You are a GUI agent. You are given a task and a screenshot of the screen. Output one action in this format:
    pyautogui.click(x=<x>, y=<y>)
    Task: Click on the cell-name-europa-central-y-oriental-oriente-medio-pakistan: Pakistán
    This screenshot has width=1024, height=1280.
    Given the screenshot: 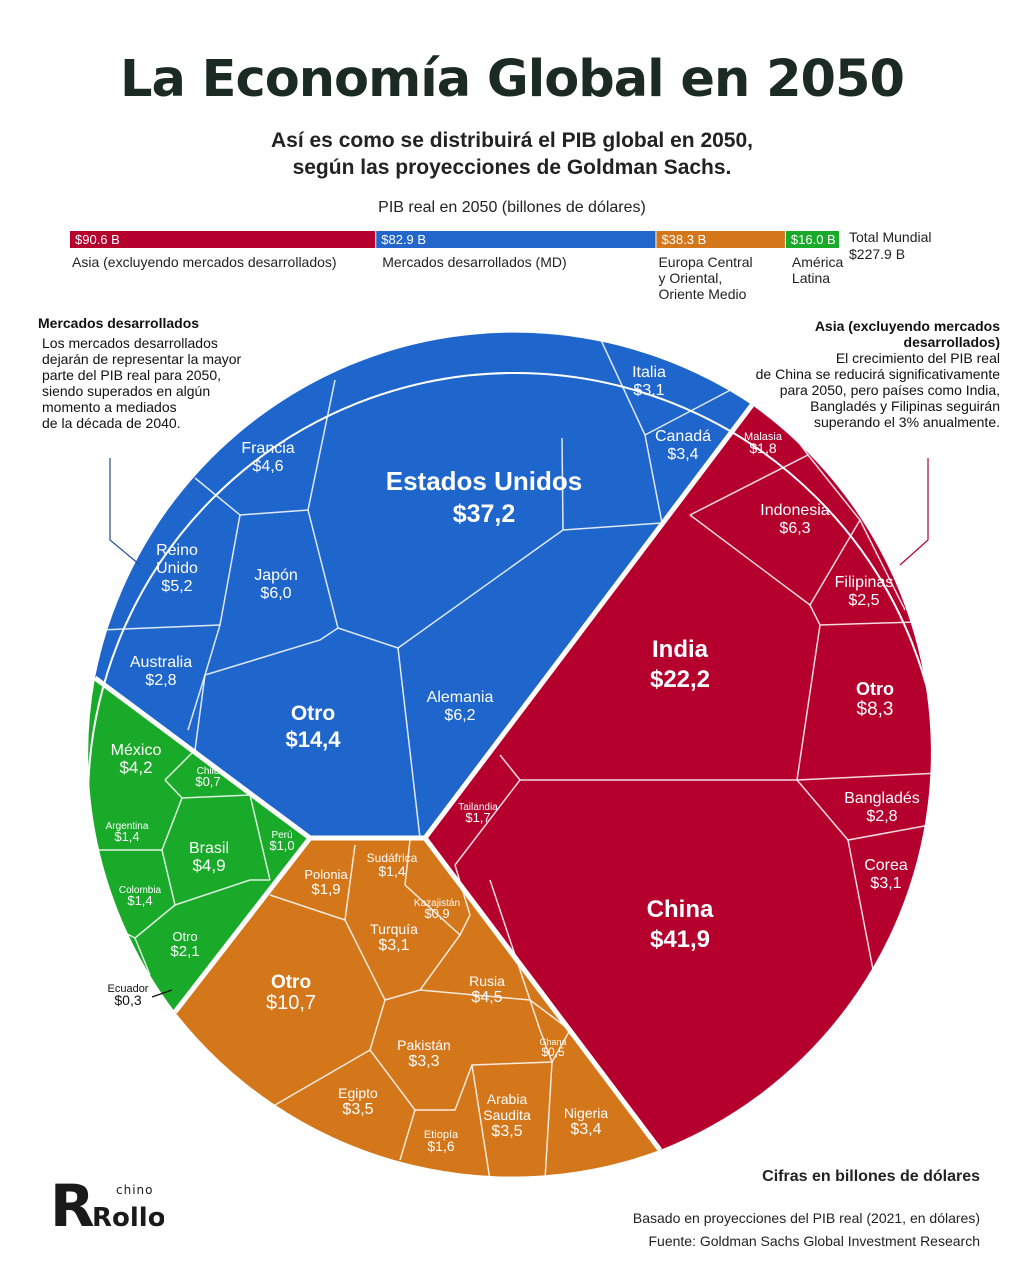 What is the action you would take?
    pyautogui.click(x=424, y=1045)
    